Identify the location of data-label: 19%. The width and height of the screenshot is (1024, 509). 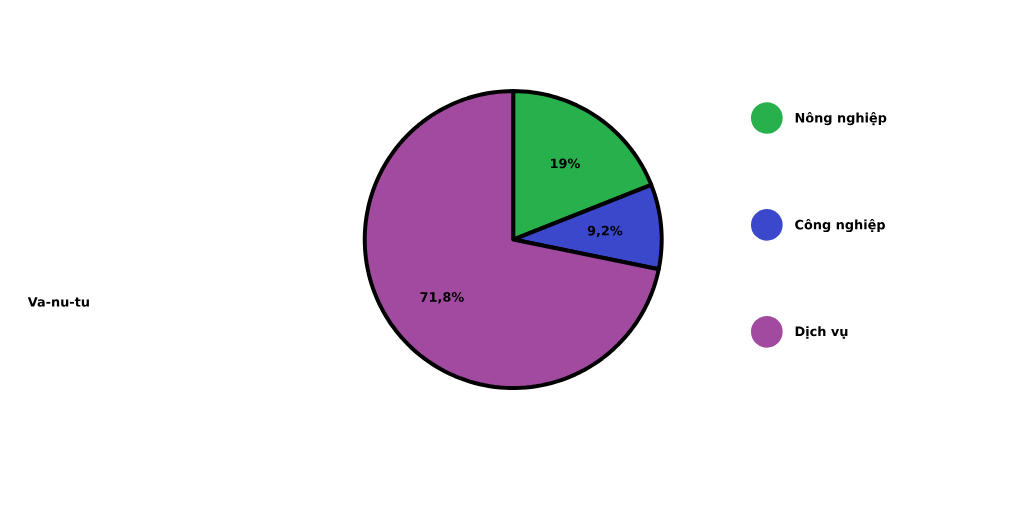
(565, 163).